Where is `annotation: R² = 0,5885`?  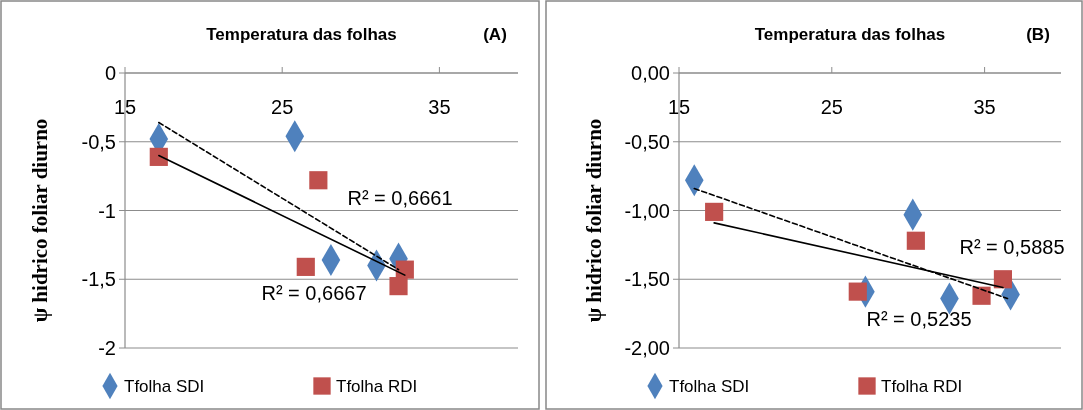 annotation: R² = 0,5885 is located at coordinates (1012, 247).